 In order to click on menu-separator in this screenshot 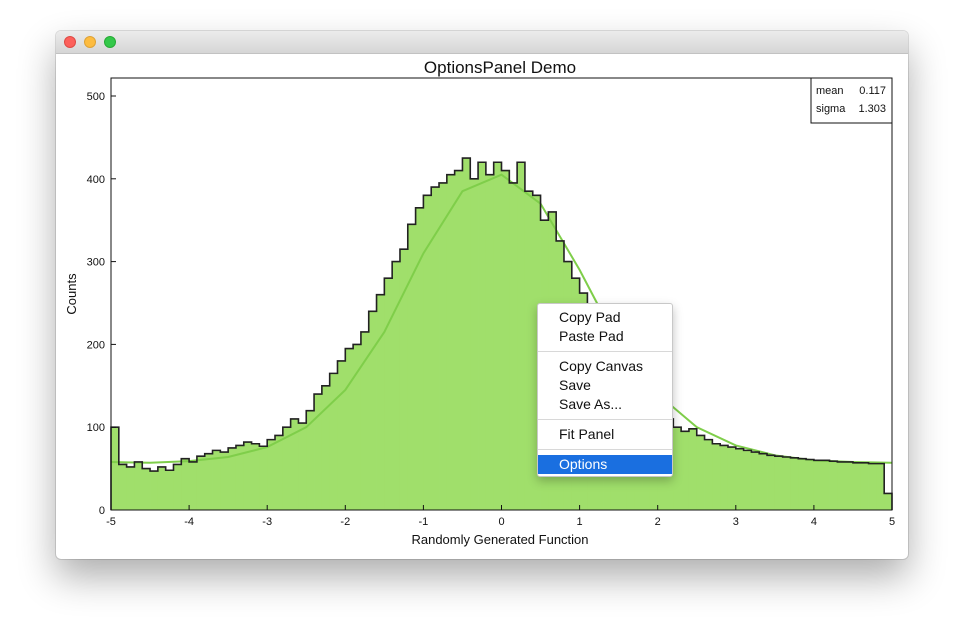, I will do `click(605, 449)`.